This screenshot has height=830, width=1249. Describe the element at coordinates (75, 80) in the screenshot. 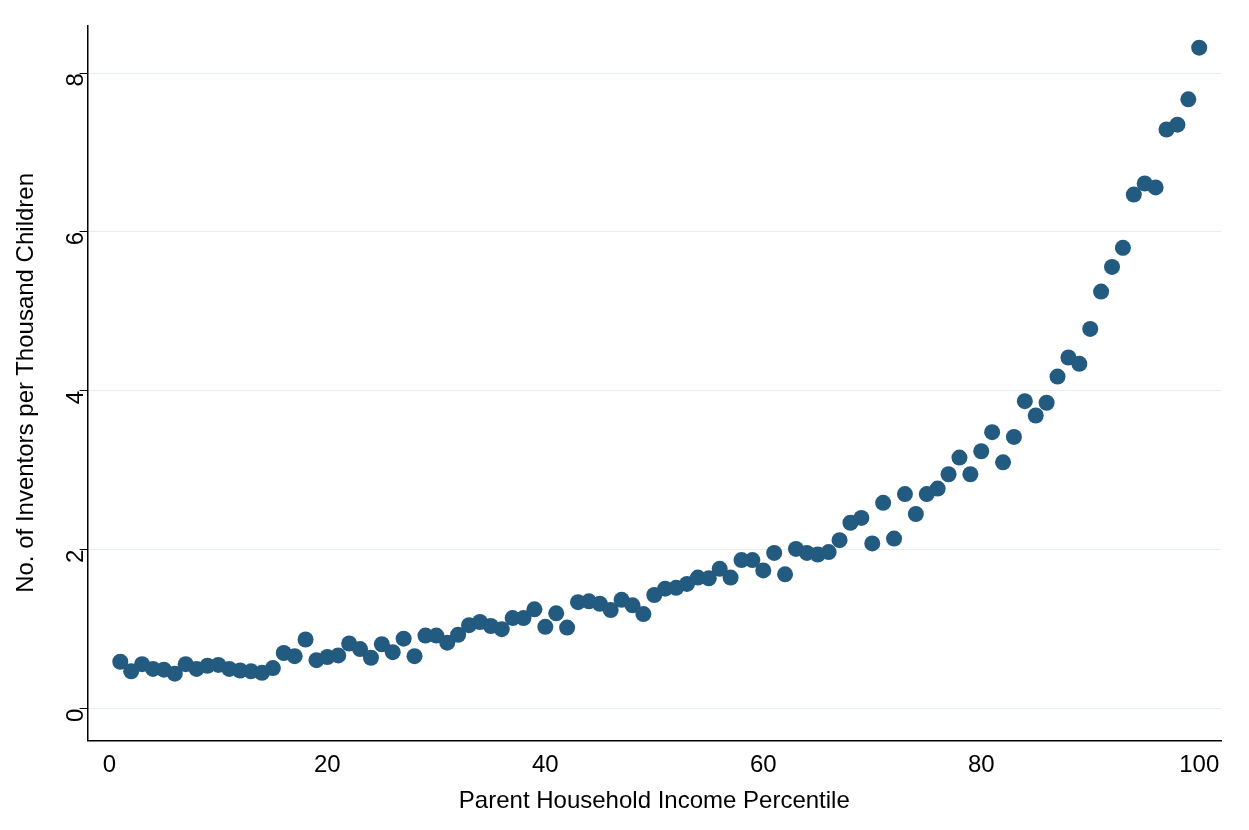

I see `y-tick-label: 8` at that location.